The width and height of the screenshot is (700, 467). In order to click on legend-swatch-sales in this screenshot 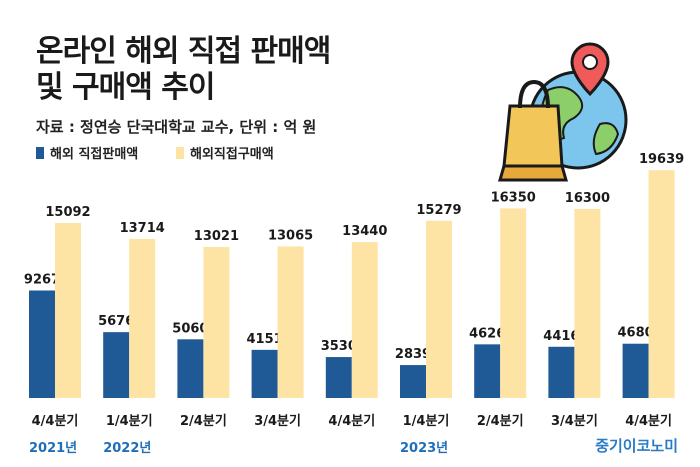, I will do `click(40, 152)`.